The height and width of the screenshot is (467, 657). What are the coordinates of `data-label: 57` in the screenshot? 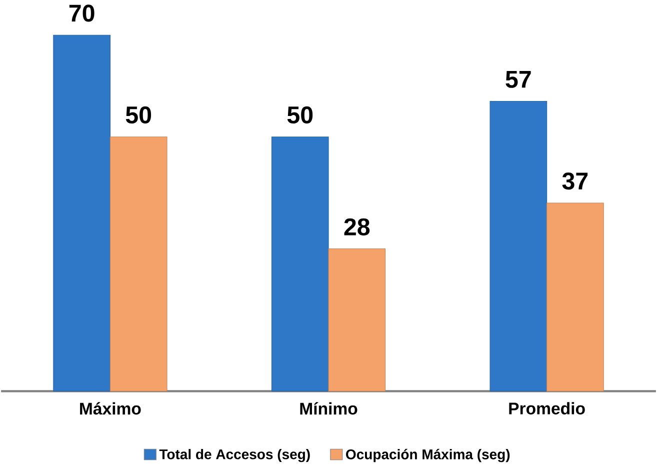 It's located at (518, 79).